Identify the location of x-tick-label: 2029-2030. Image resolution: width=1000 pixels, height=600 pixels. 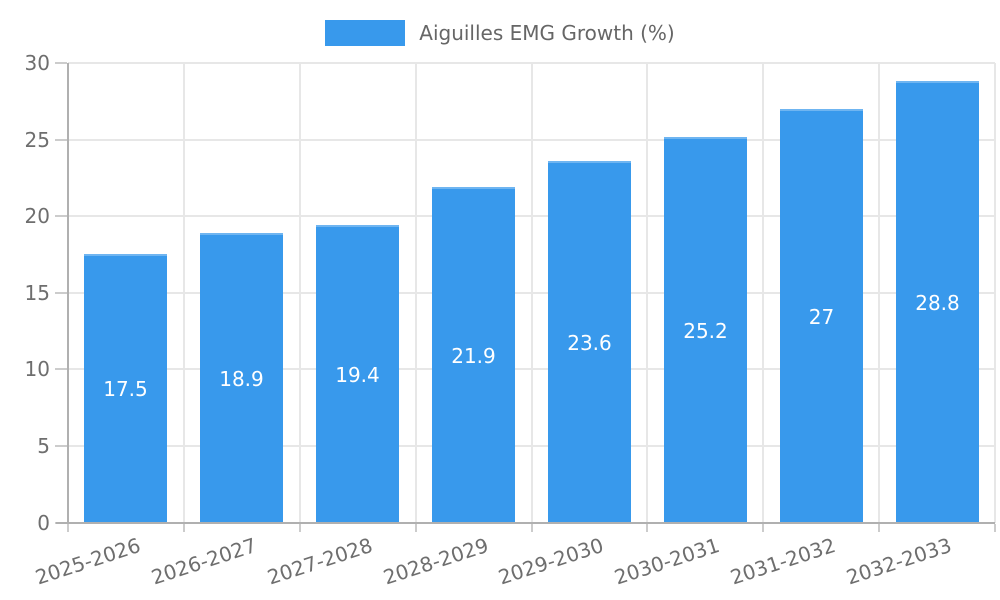
(551, 561).